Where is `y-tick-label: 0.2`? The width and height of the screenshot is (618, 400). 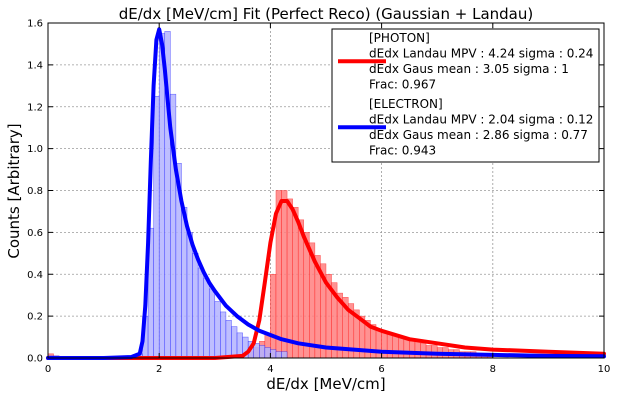
y-tick-label: 0.2 is located at coordinates (35, 317).